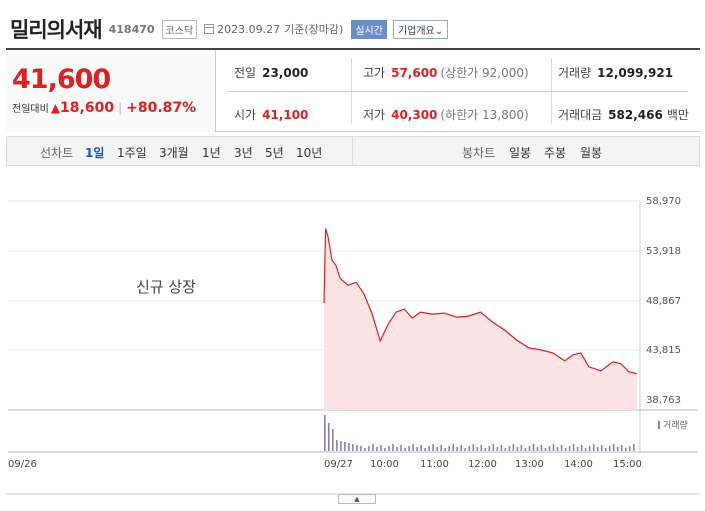  I want to click on tab-3m: 3개월, so click(174, 153).